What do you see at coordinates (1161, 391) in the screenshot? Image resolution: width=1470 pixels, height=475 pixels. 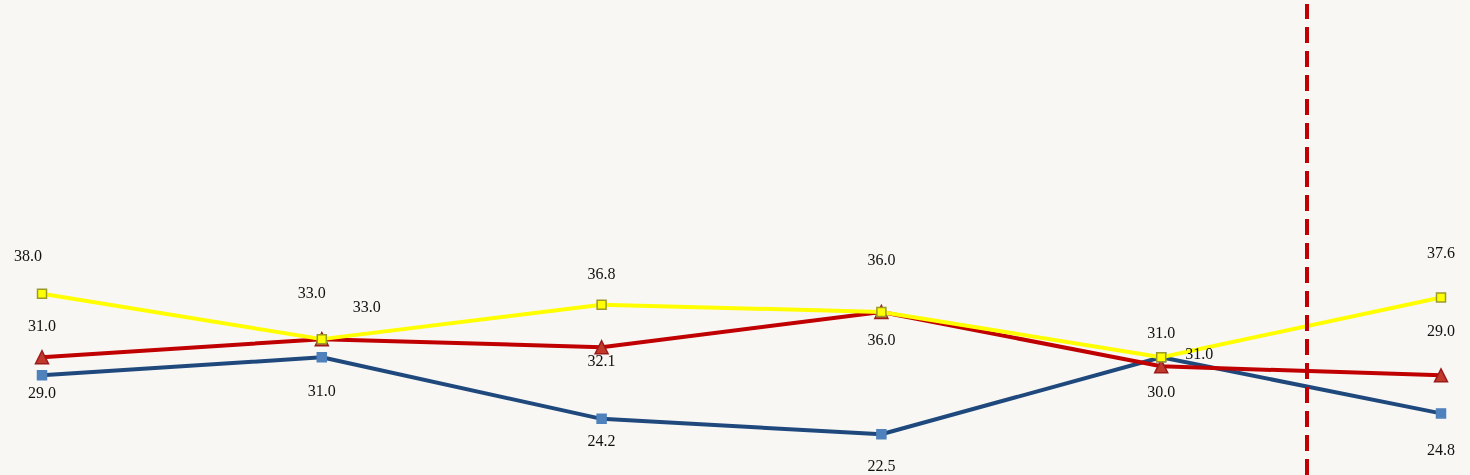 I see `data-label: 30.0` at bounding box center [1161, 391].